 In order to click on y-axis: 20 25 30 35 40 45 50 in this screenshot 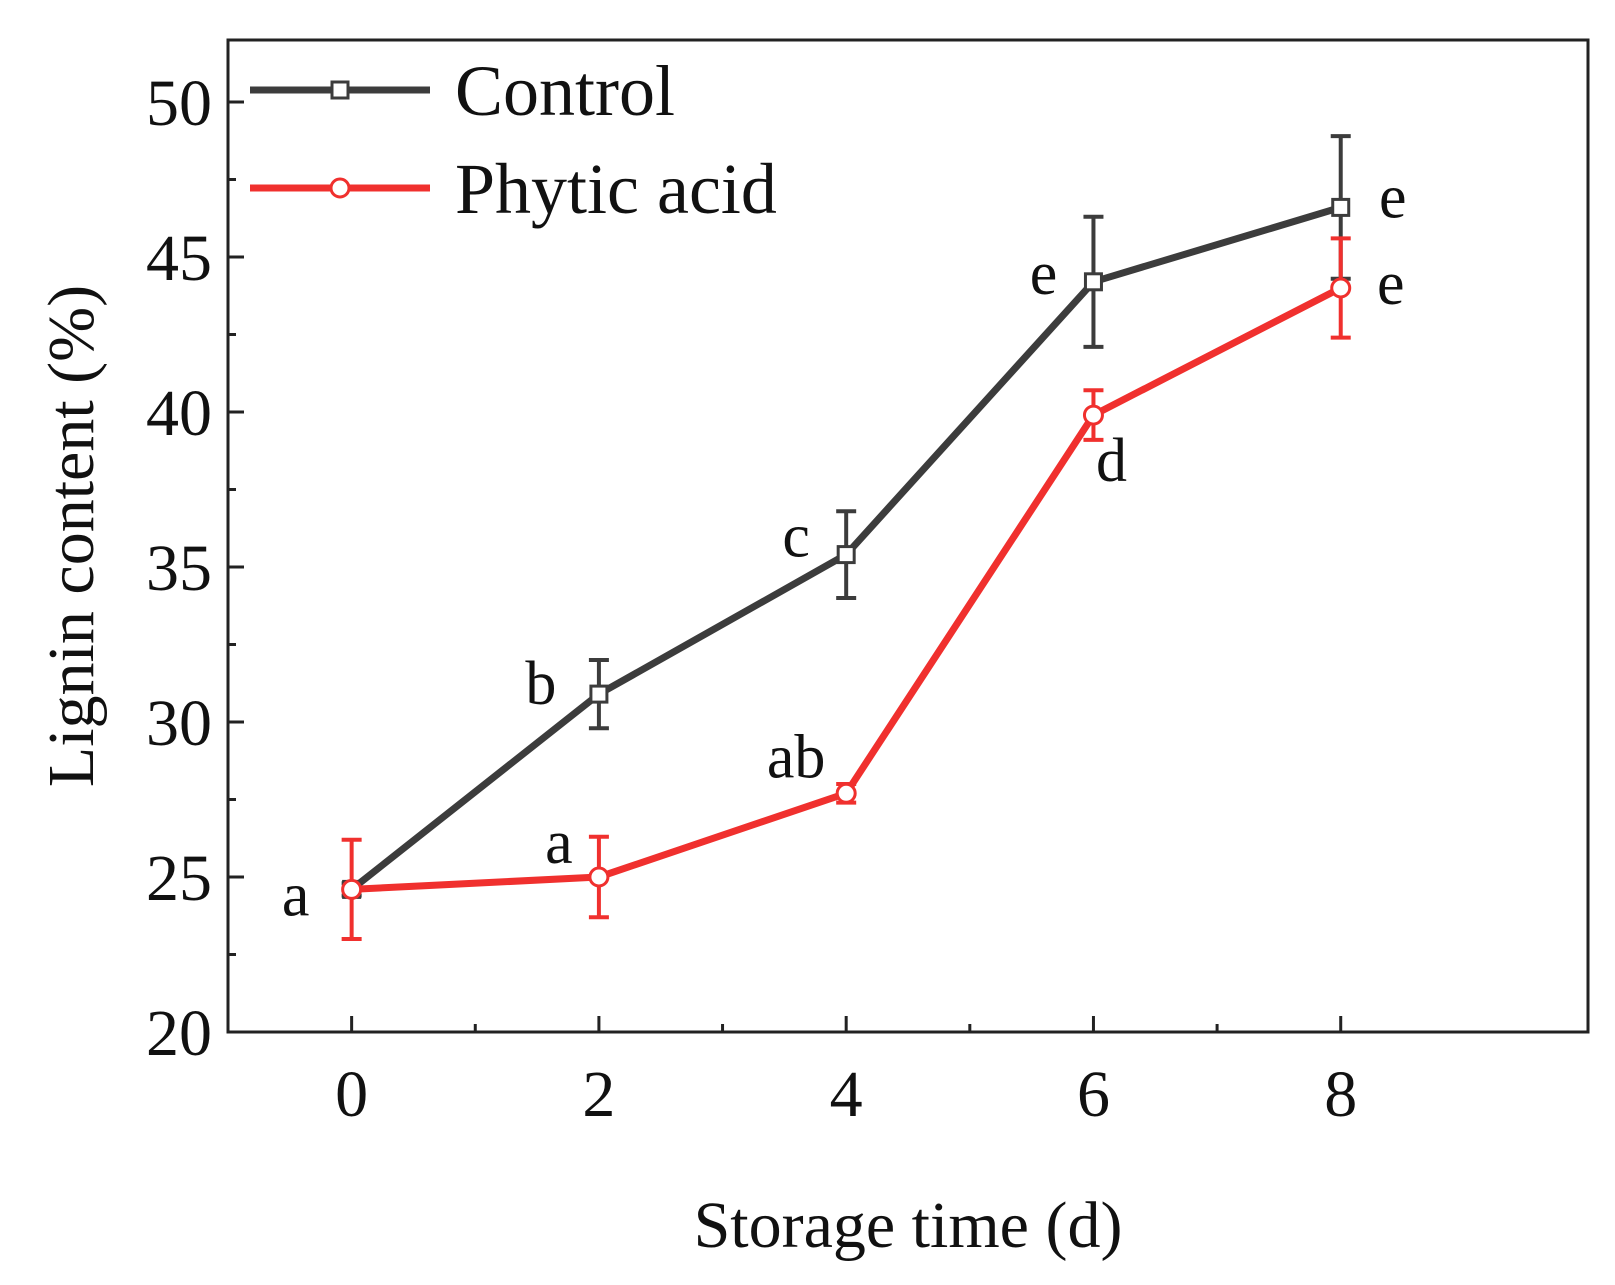, I will do `click(195, 568)`.